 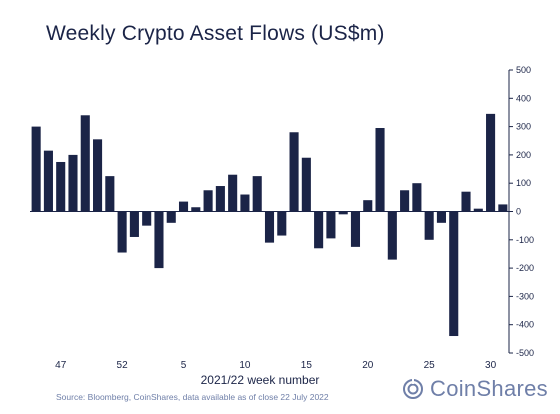 What do you see at coordinates (491, 365) in the screenshot?
I see `x-tick-label: 30` at bounding box center [491, 365].